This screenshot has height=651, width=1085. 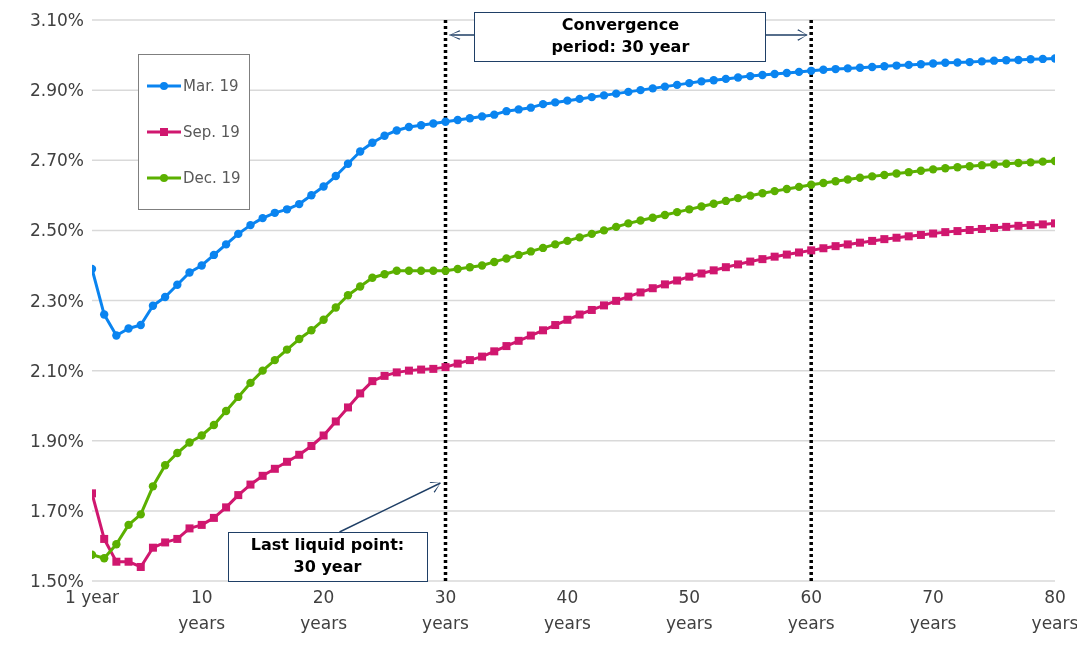 I want to click on y-tick-label: 2.90%, so click(x=56, y=90).